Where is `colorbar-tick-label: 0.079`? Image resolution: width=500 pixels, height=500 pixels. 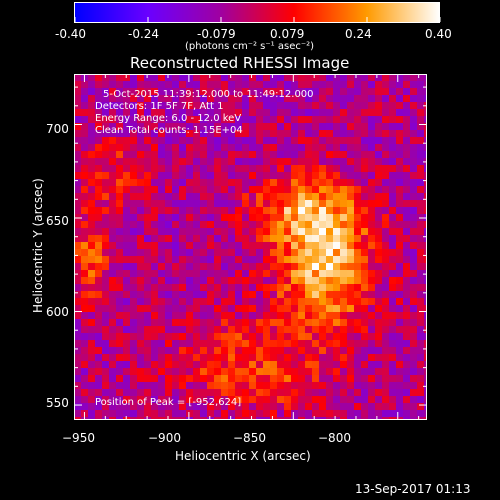 colorbar-tick-label: 0.079 is located at coordinates (287, 34).